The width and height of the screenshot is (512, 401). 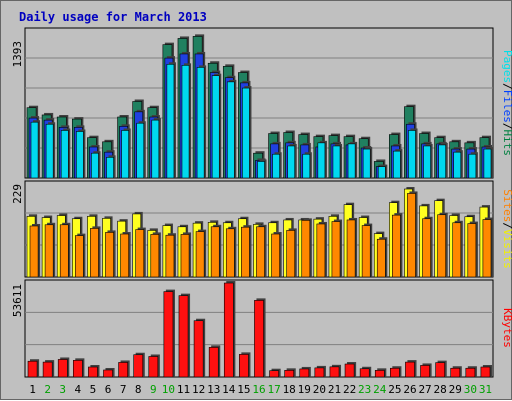 What do you see at coordinates (153, 389) in the screenshot?
I see `x-tick-label: 9` at bounding box center [153, 389].